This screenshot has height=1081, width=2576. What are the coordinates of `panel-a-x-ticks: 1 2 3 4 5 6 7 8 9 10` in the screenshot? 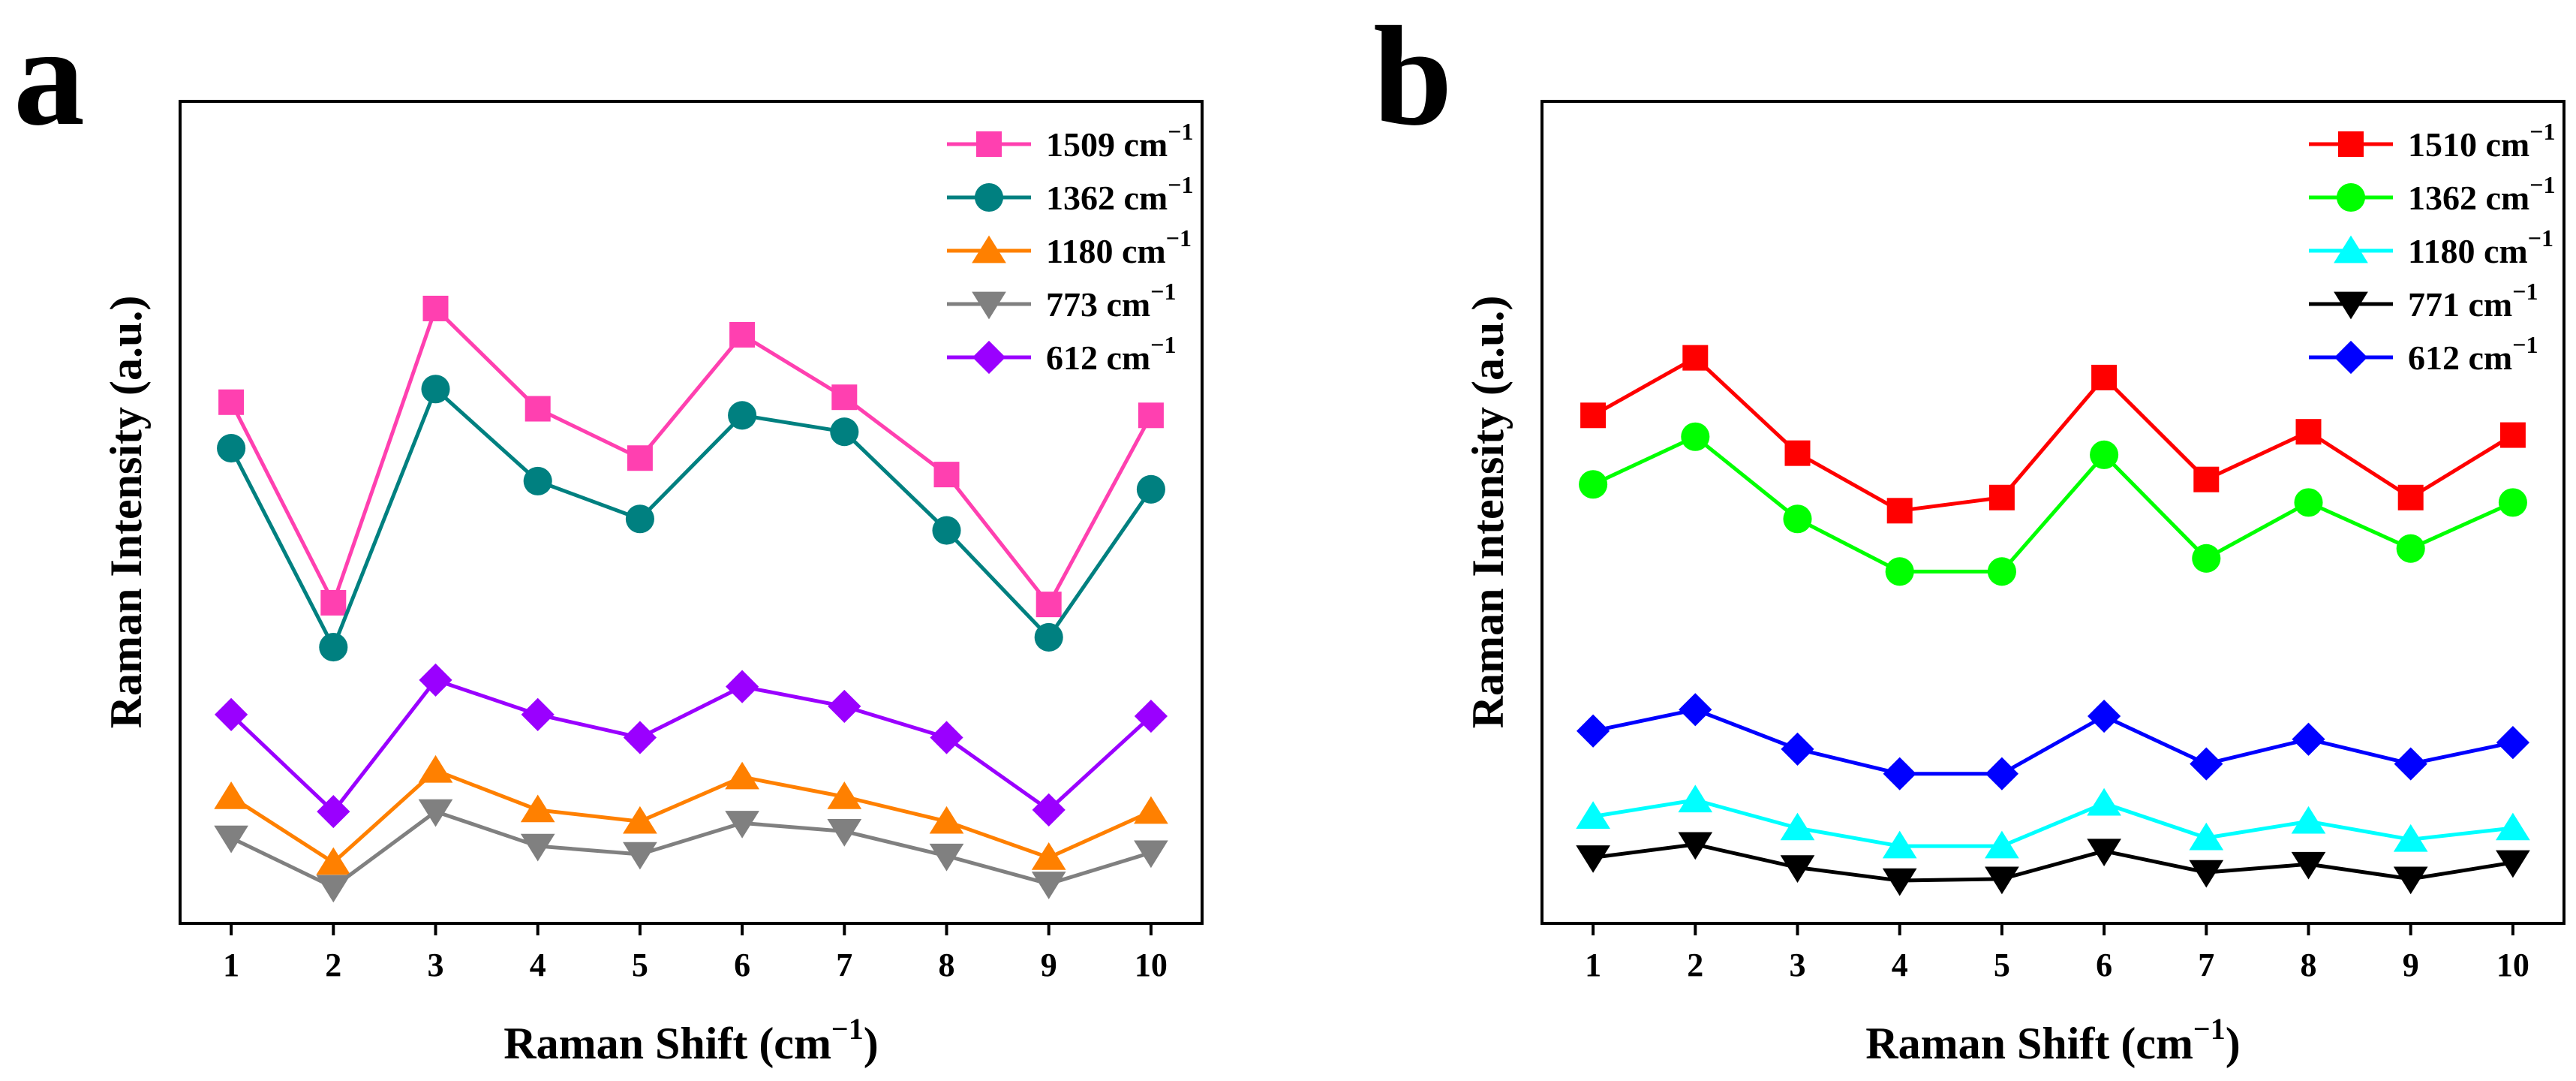 It's located at (695, 953).